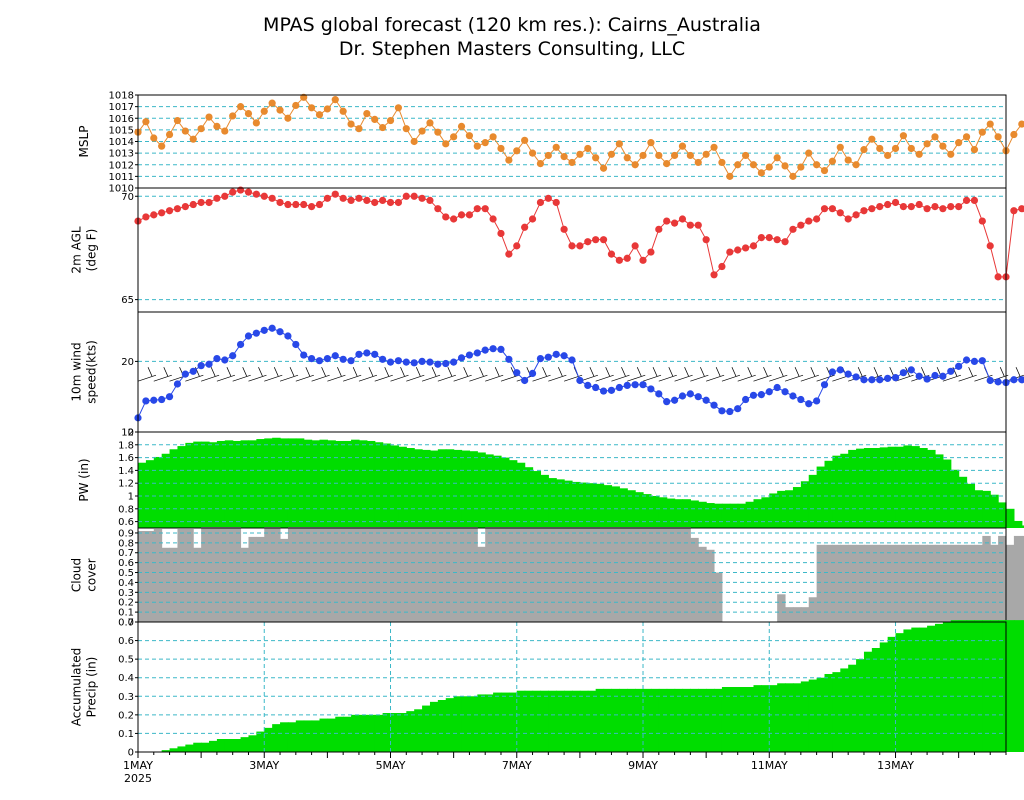  I want to click on y-tick-label: 1013, so click(121, 154).